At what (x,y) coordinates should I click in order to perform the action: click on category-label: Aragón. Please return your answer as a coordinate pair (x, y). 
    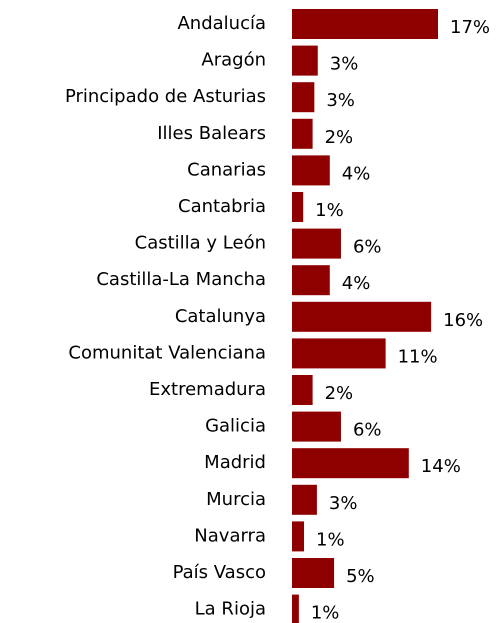
    Looking at the image, I should click on (233, 60).